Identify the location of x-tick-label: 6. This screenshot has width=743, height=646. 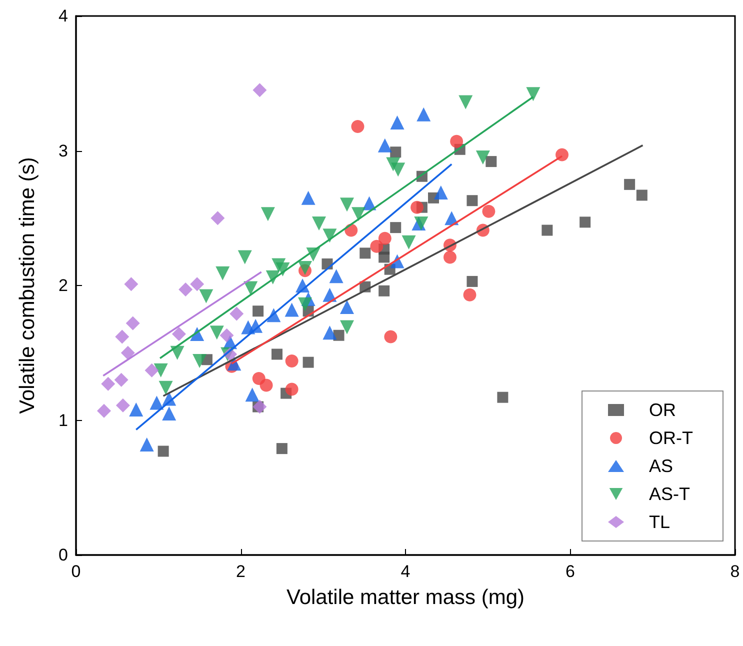
(570, 571).